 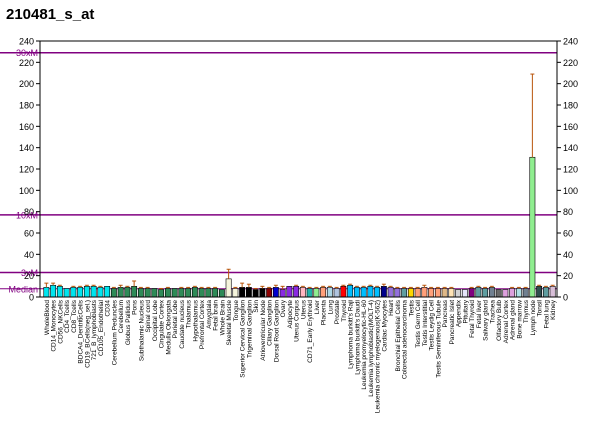 What do you see at coordinates (445, 313) in the screenshot?
I see `x-tick-label: Pancreas` at bounding box center [445, 313].